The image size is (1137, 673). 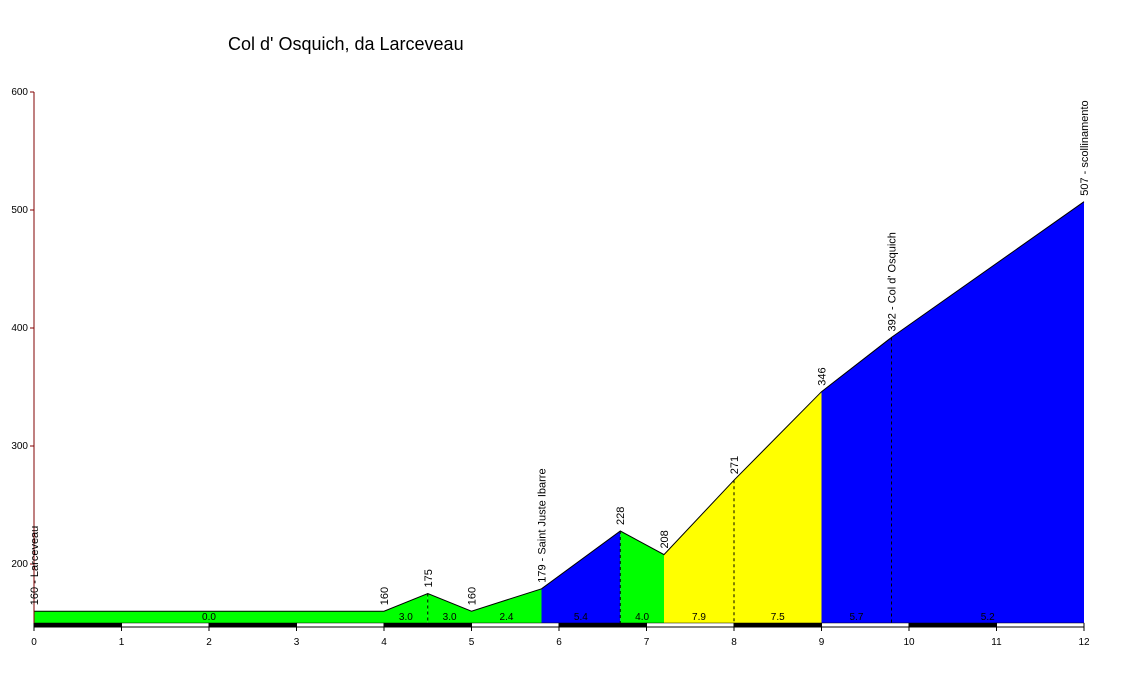 I want to click on gradient-label-0: 0.0, so click(x=209, y=617).